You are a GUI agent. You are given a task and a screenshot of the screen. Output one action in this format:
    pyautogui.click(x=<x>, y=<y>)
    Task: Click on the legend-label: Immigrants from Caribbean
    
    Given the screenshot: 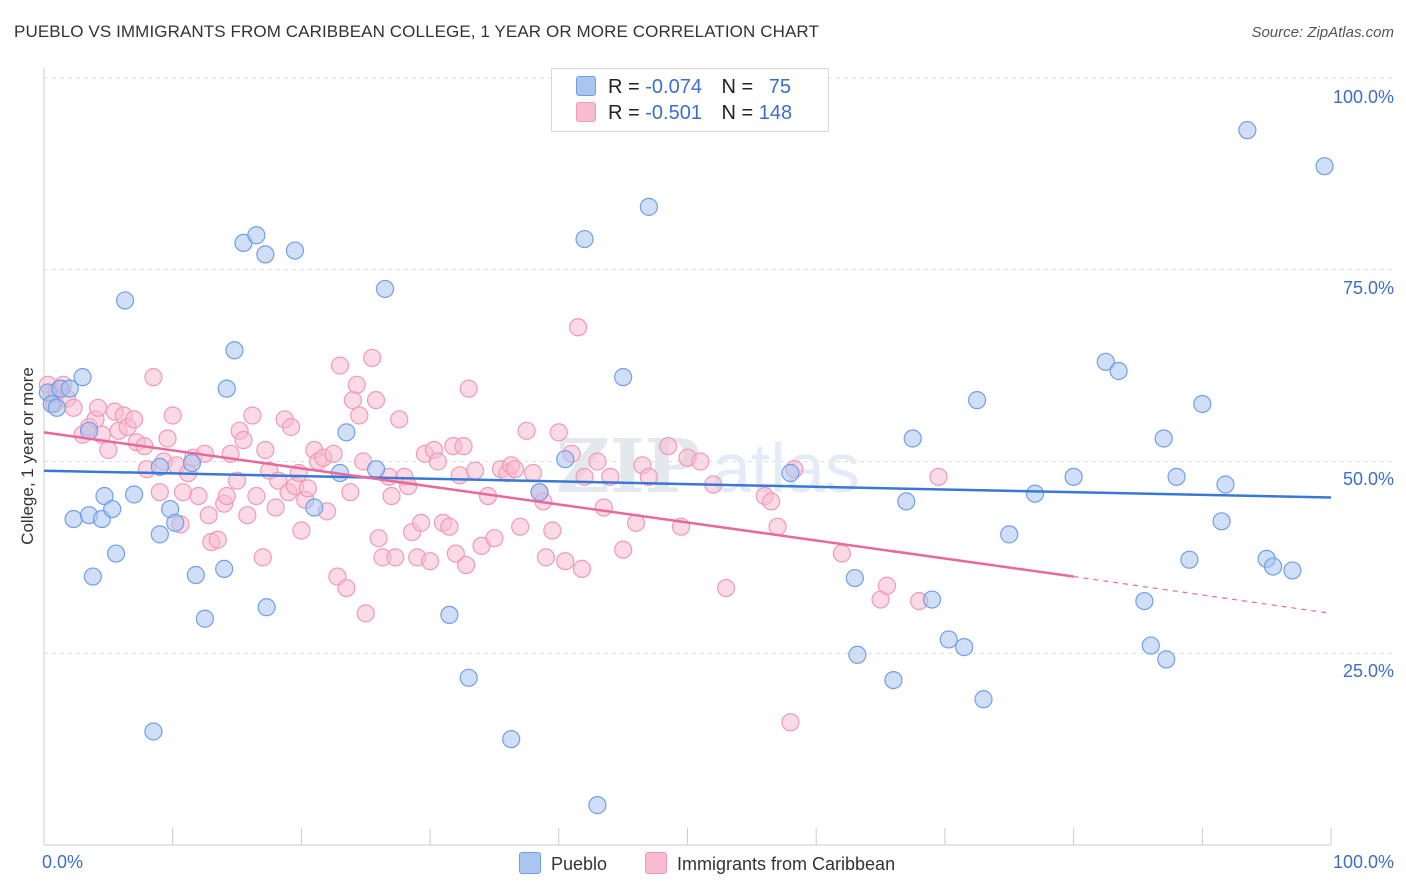 What is the action you would take?
    pyautogui.click(x=786, y=864)
    